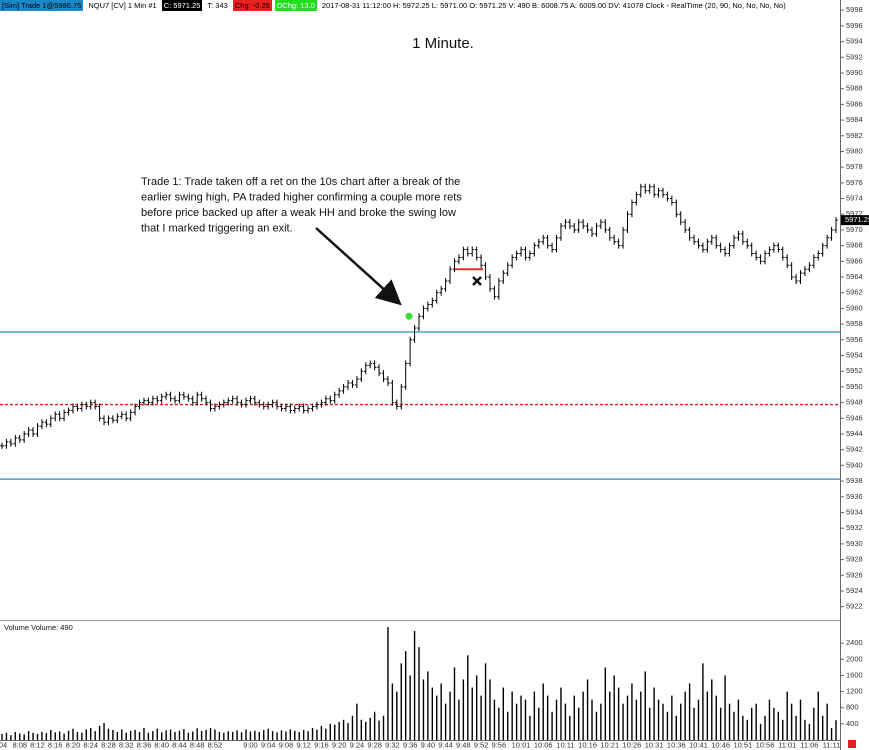 The height and width of the screenshot is (750, 869). Describe the element at coordinates (55, 744) in the screenshot. I see `x-tick-label: 8:16` at that location.